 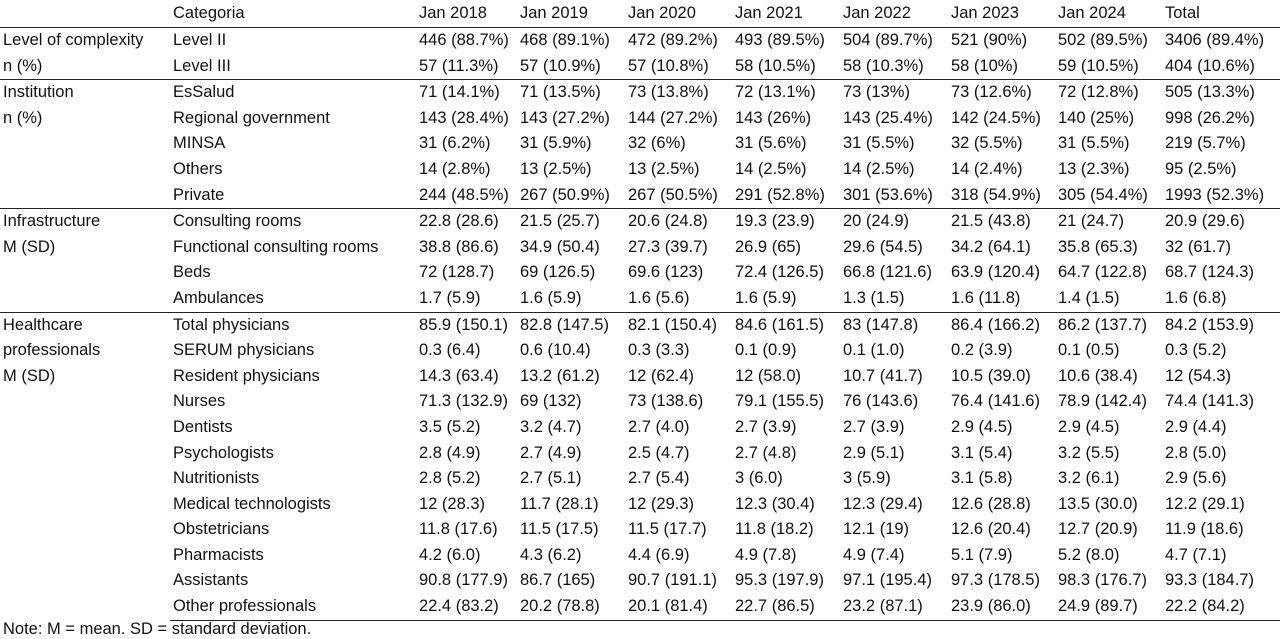 What do you see at coordinates (987, 143) in the screenshot?
I see `value-cell: 32 (5.5%)` at bounding box center [987, 143].